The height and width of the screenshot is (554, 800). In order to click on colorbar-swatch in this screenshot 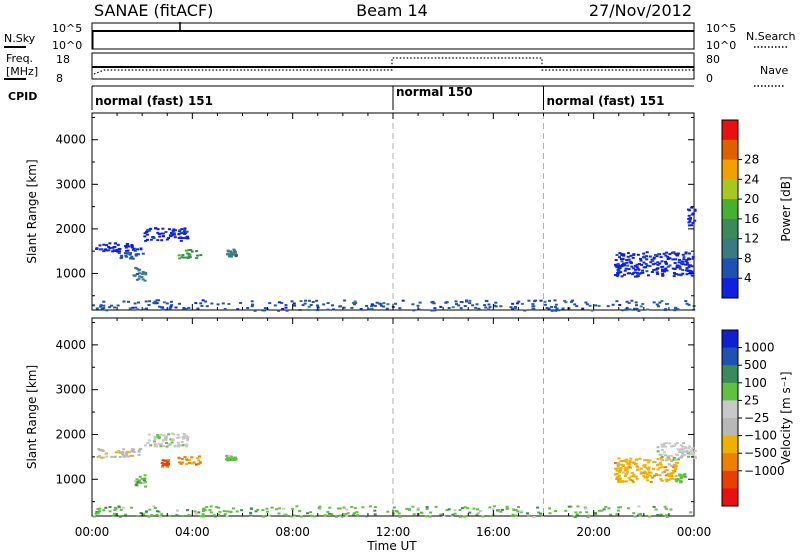, I will do `click(730, 169)`.